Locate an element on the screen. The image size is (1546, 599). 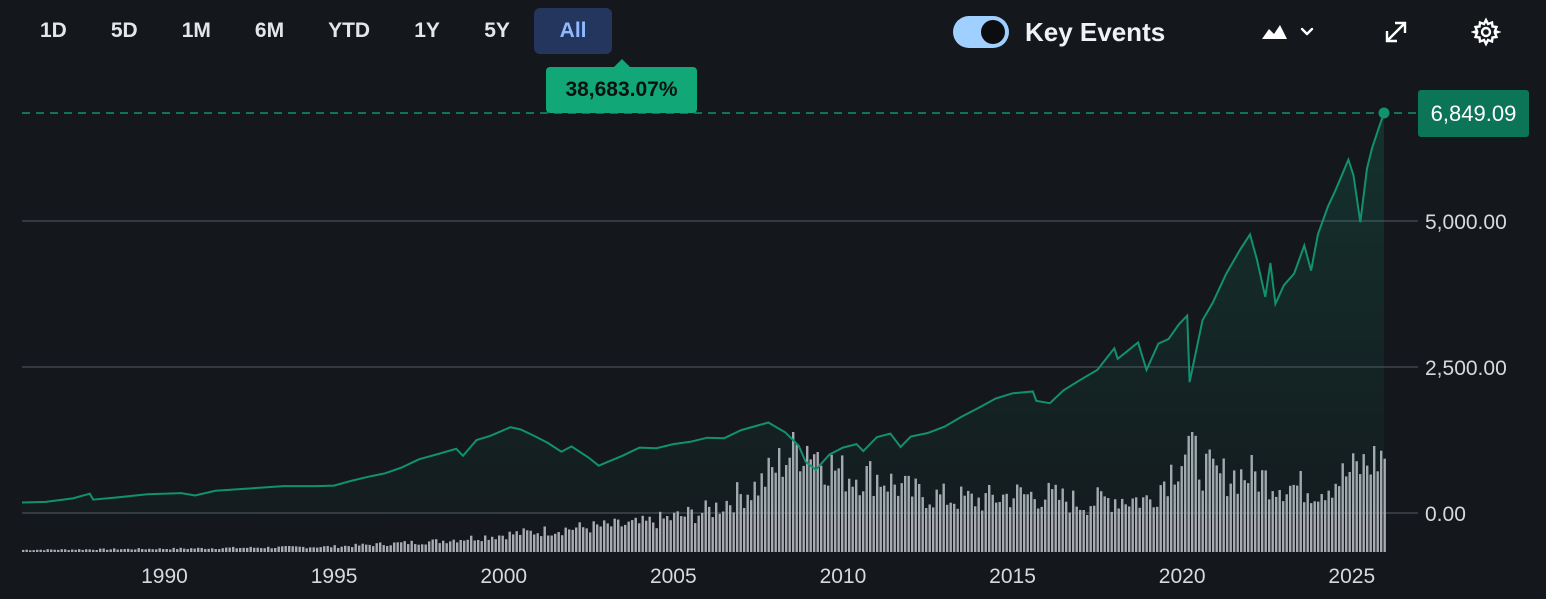
x-tick-label: 1990 is located at coordinates (164, 576).